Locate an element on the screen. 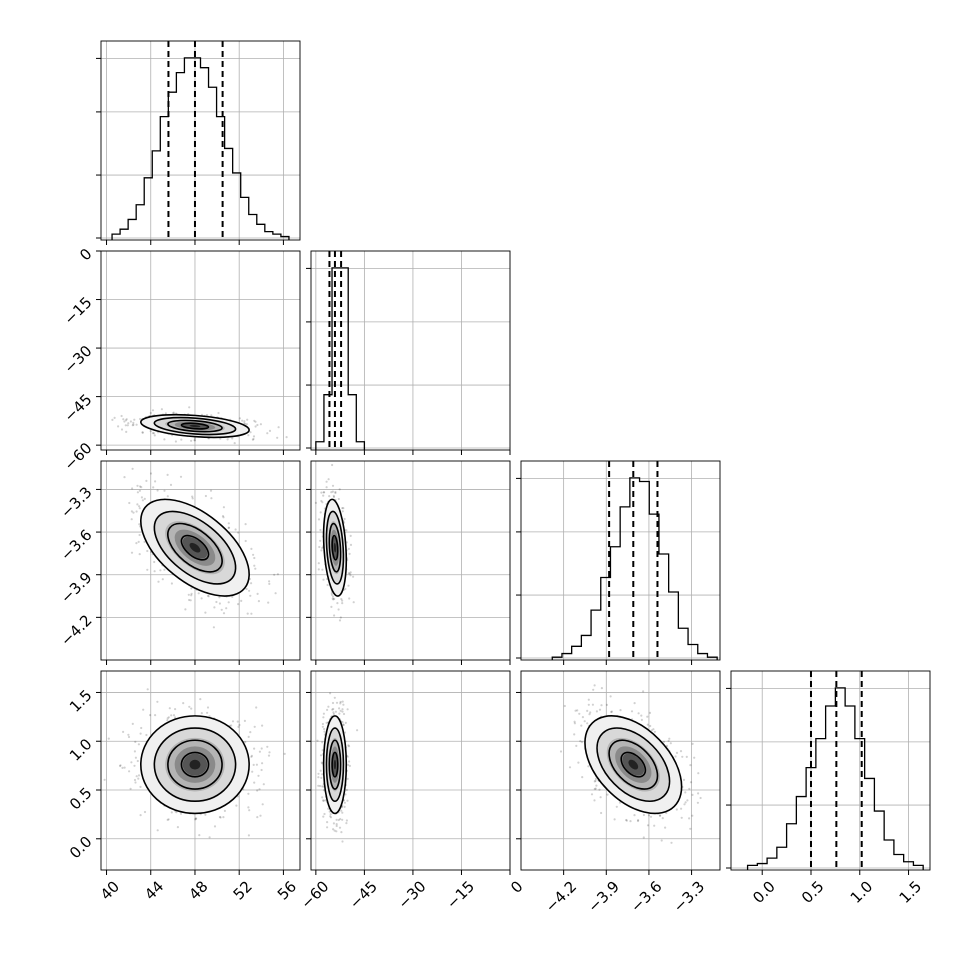 This screenshot has height=970, width=970. y-tick-label: 1.0 is located at coordinates (81, 750).